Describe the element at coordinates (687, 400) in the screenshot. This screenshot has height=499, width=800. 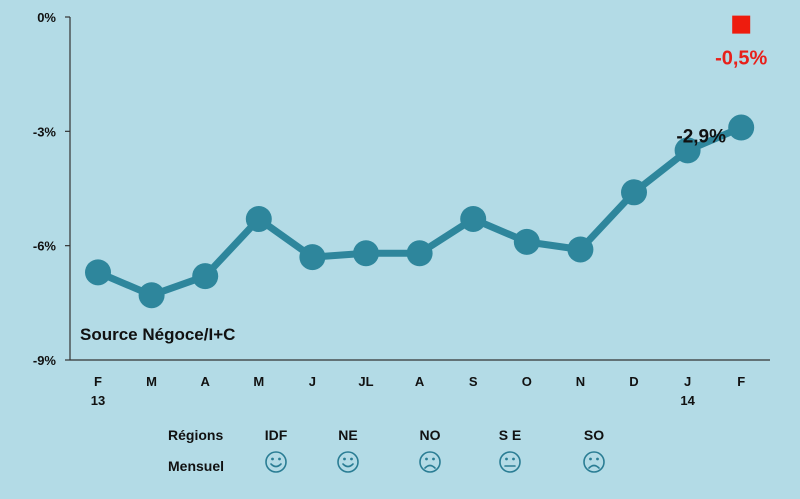
I see `x-tick-sublabel: 14` at that location.